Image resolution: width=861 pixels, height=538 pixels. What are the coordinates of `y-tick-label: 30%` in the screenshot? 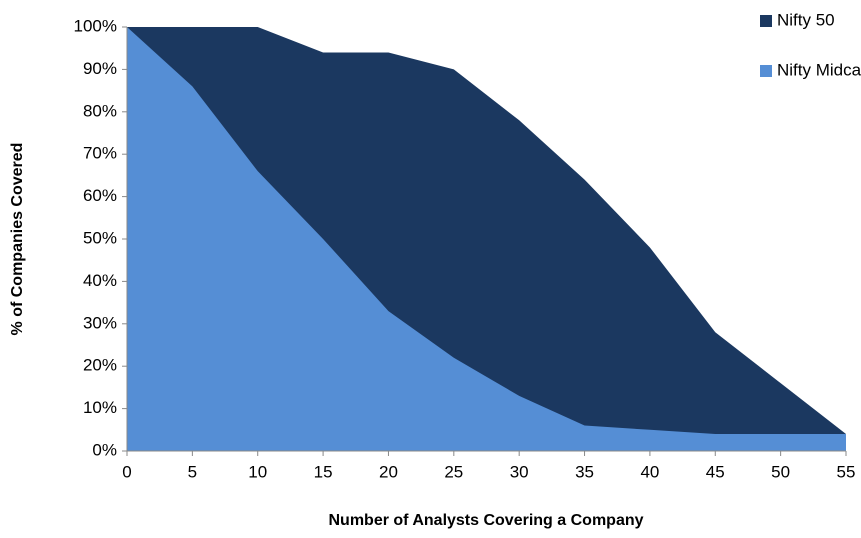 It's located at (100, 322).